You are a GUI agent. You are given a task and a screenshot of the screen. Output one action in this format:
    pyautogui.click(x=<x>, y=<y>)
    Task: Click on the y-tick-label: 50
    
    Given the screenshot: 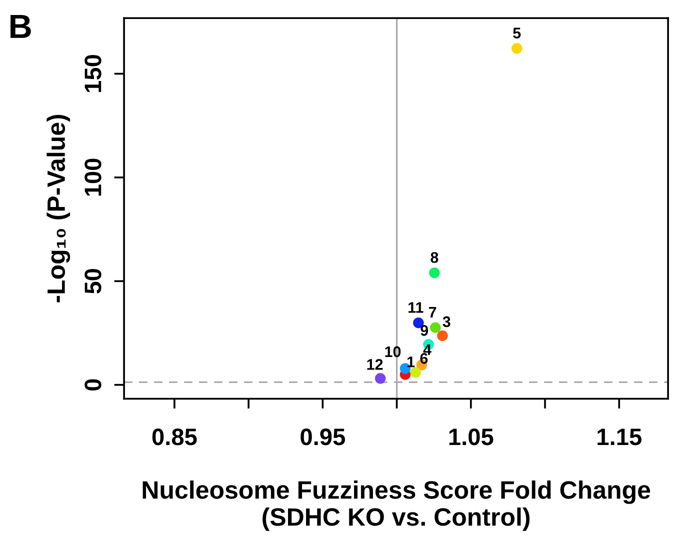 What is the action you would take?
    pyautogui.click(x=93, y=281)
    